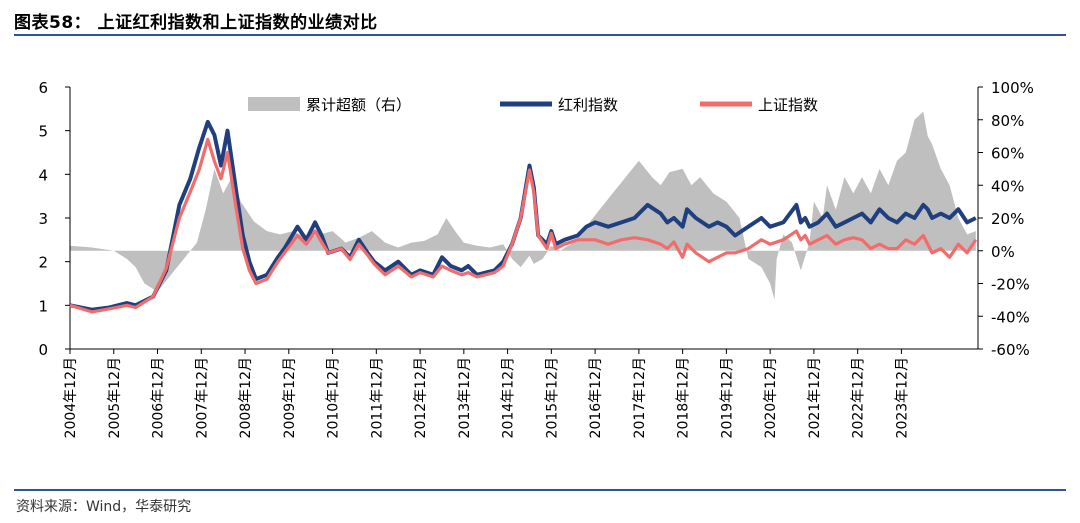  Describe the element at coordinates (334, 397) in the screenshot. I see `x-tick-label: 2010年12月` at that location.